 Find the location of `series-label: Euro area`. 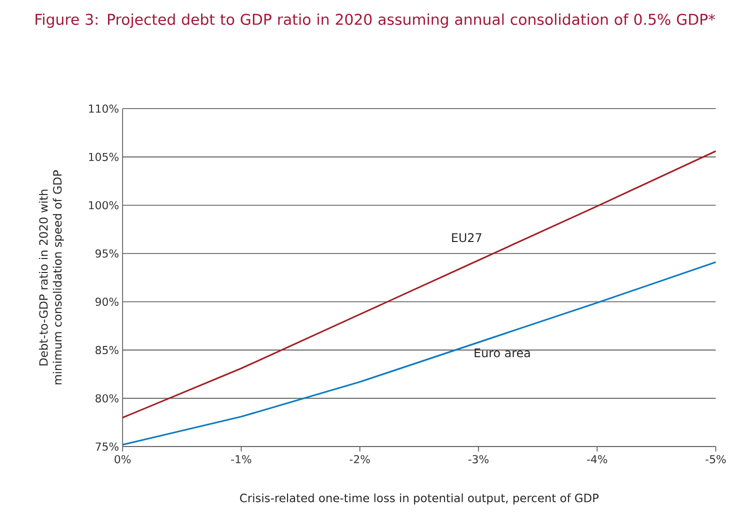

series-label: Euro area is located at coordinates (502, 353).